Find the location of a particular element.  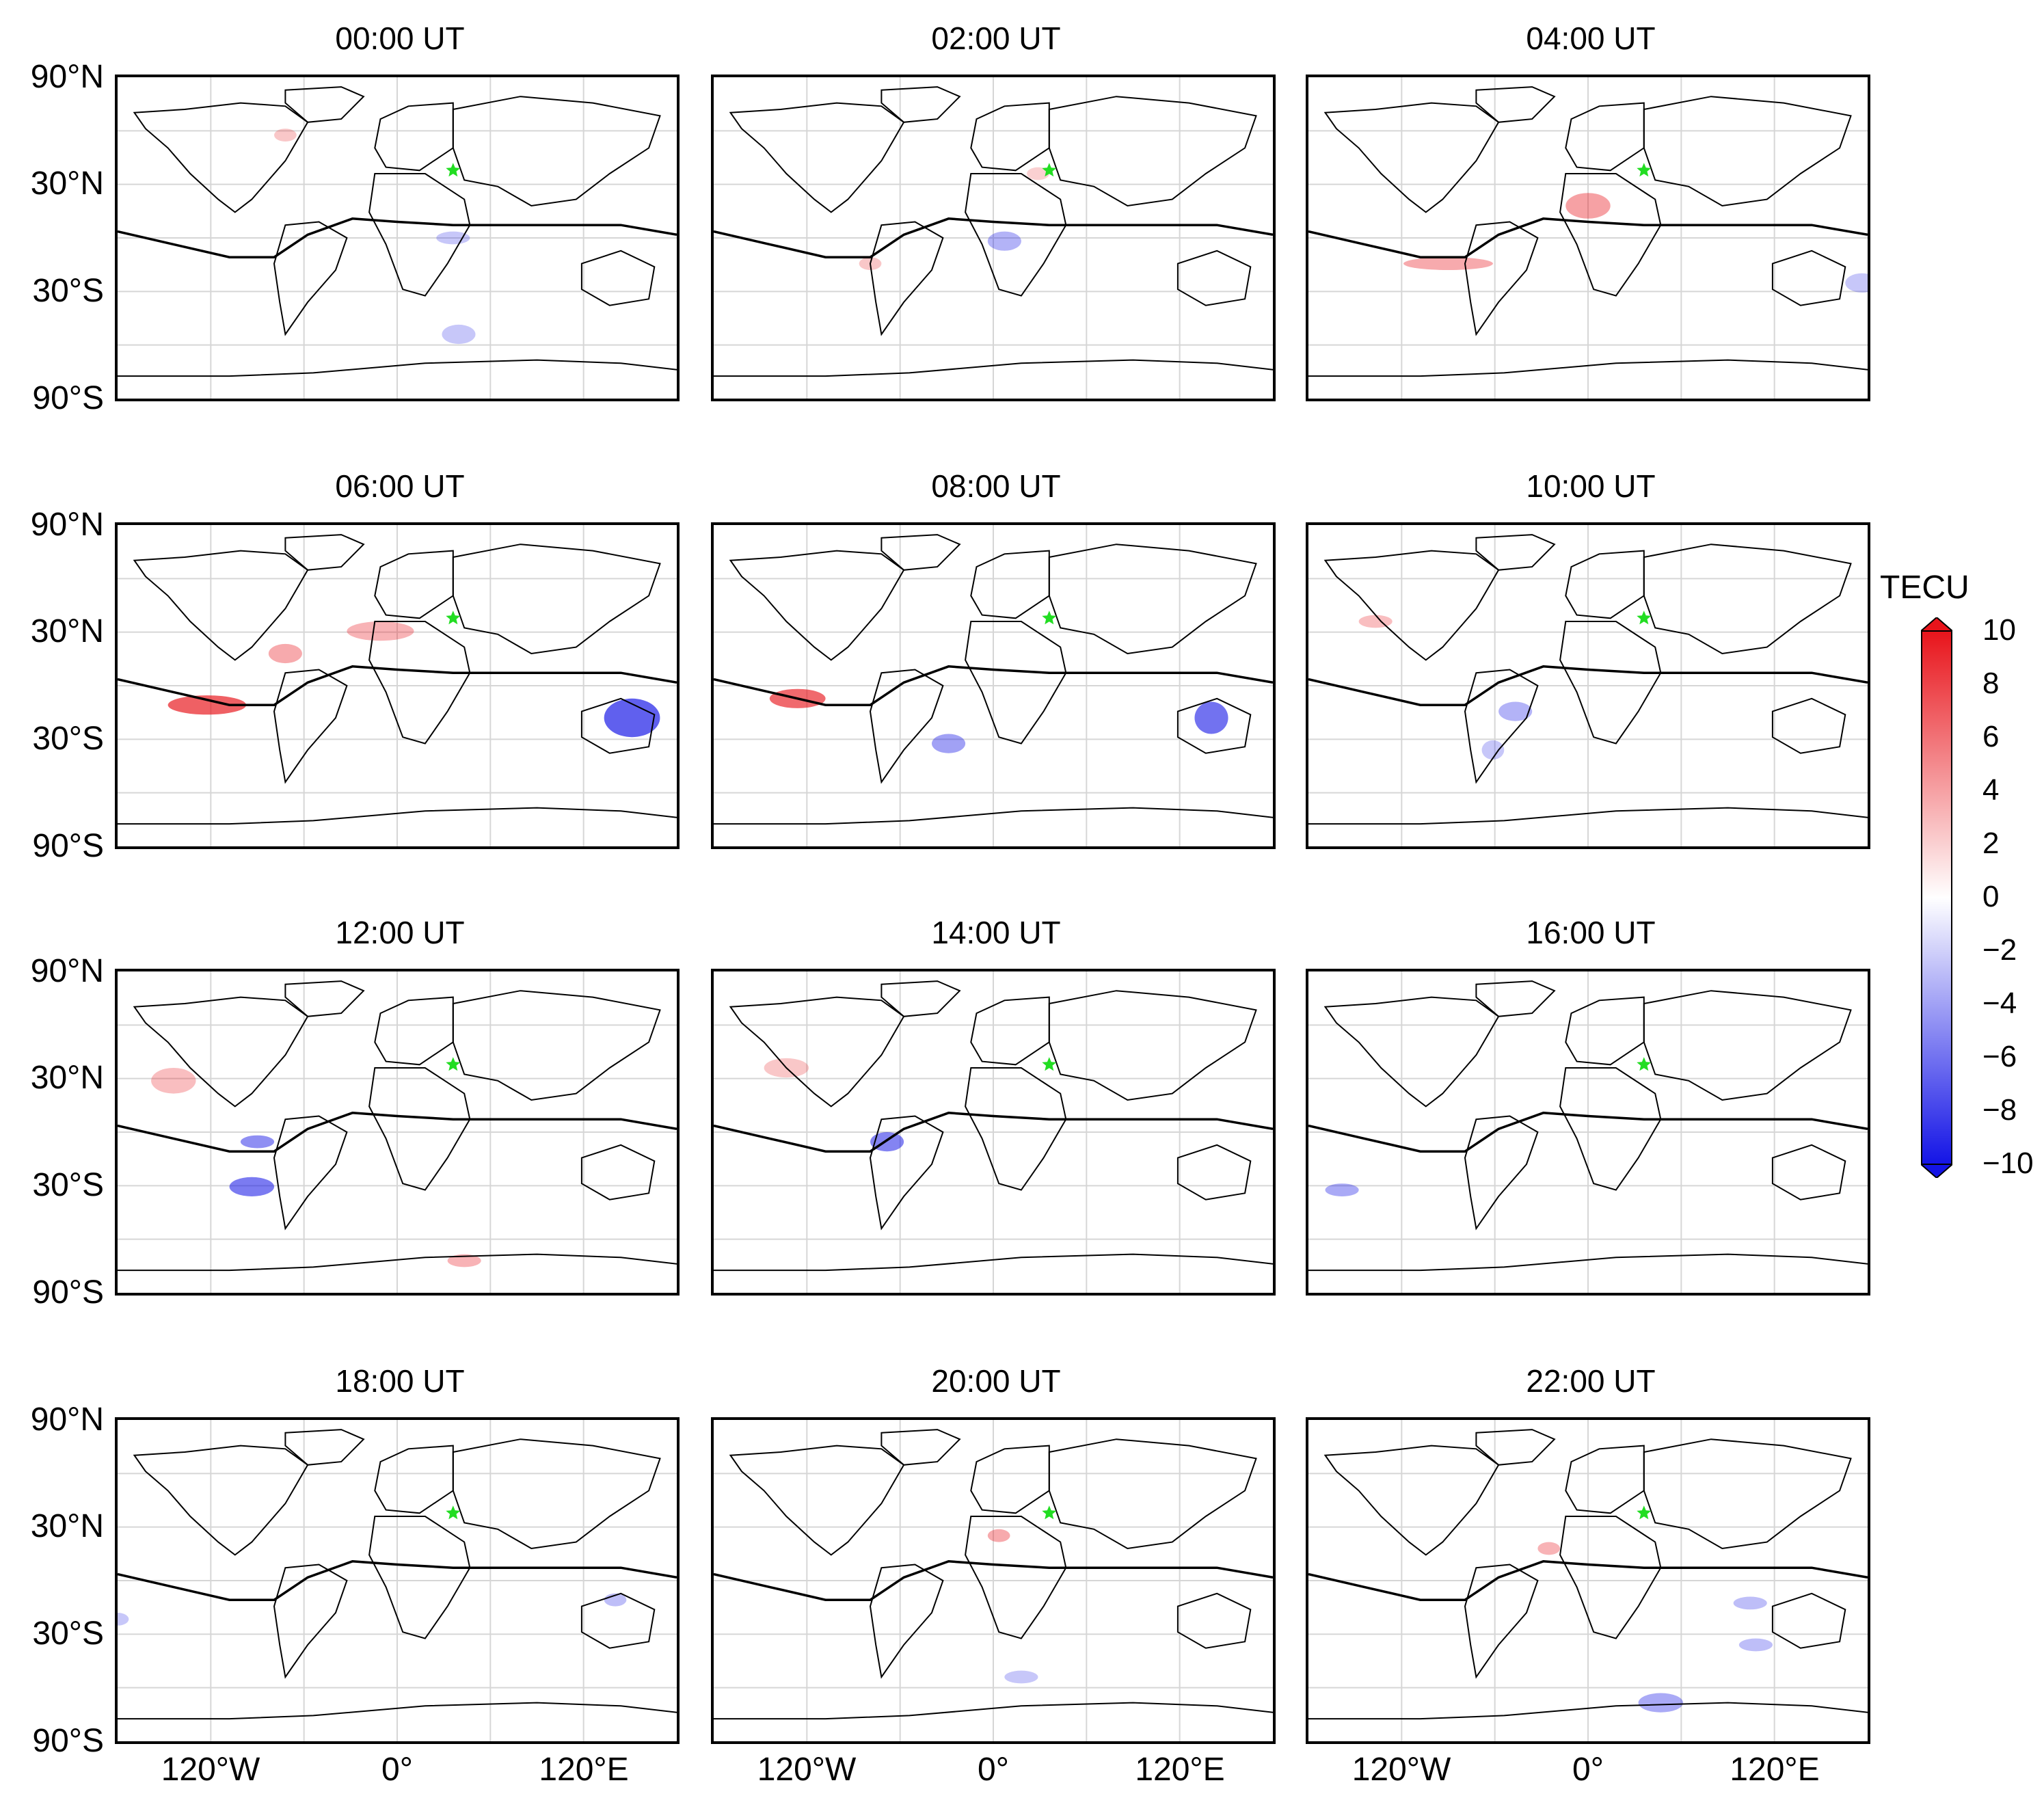

lon-tick-label: 120°W is located at coordinates (210, 1770).